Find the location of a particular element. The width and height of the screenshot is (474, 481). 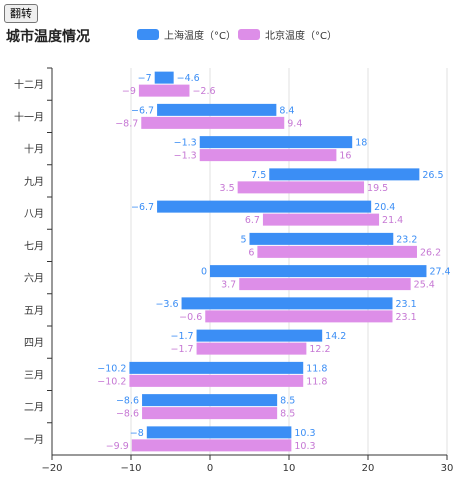

data-label-max: 27.4 is located at coordinates (439, 272).